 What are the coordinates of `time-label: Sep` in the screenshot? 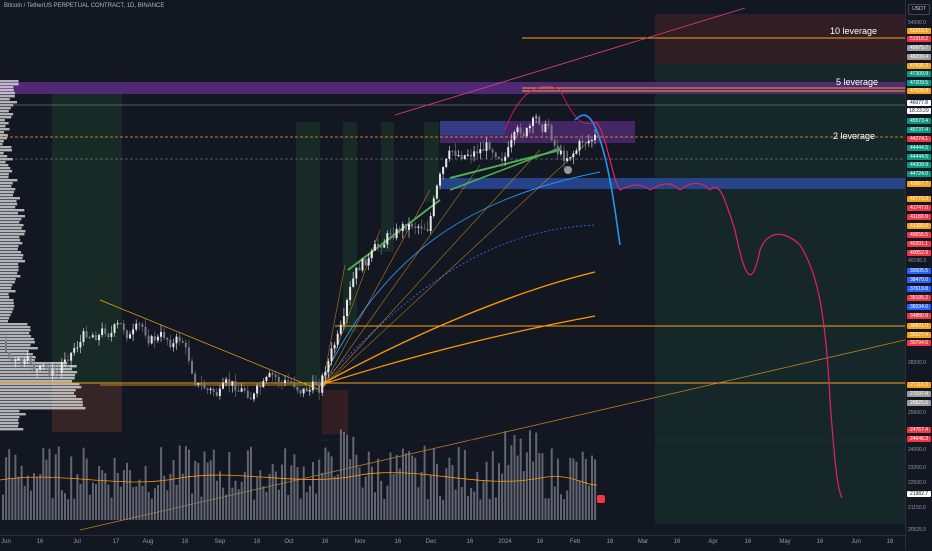 It's located at (220, 542).